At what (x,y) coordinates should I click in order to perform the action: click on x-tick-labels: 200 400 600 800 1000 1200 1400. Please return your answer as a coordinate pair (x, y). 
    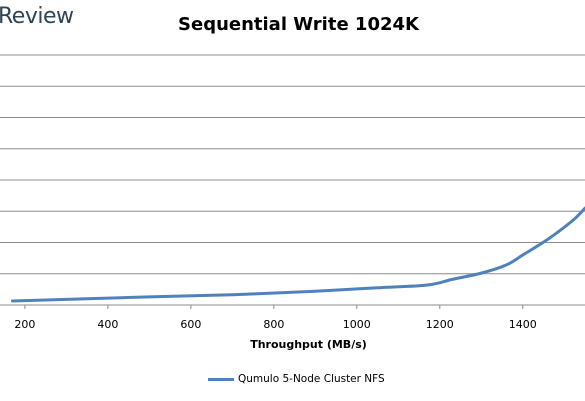
    Looking at the image, I should click on (275, 318).